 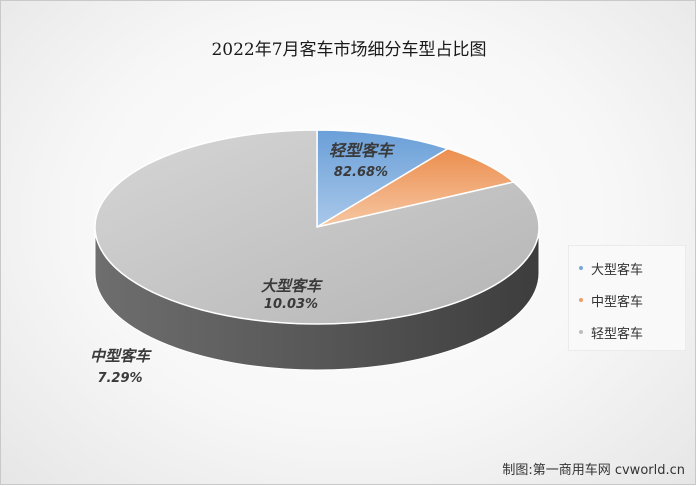 What do you see at coordinates (617, 334) in the screenshot?
I see `legend-label: 轻型客车` at bounding box center [617, 334].